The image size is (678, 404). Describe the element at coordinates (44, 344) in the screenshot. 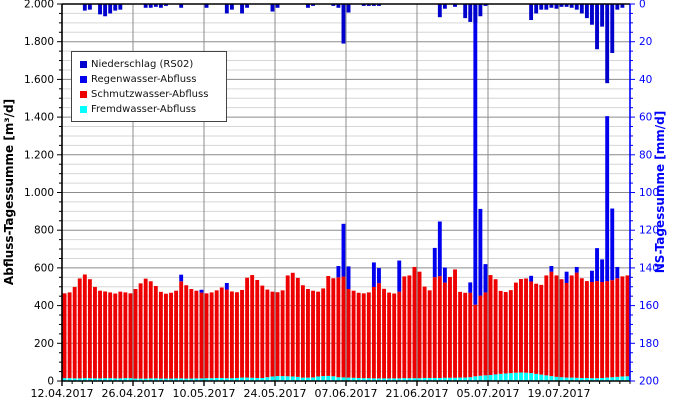

I see `left-tick-label: 200` at that location.